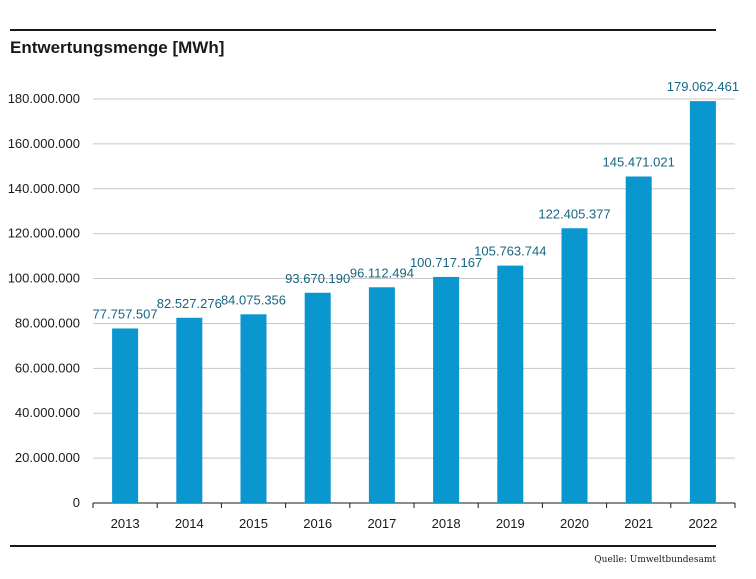 The width and height of the screenshot is (756, 579). What do you see at coordinates (702, 523) in the screenshot?
I see `x-tick-label: 2022` at bounding box center [702, 523].